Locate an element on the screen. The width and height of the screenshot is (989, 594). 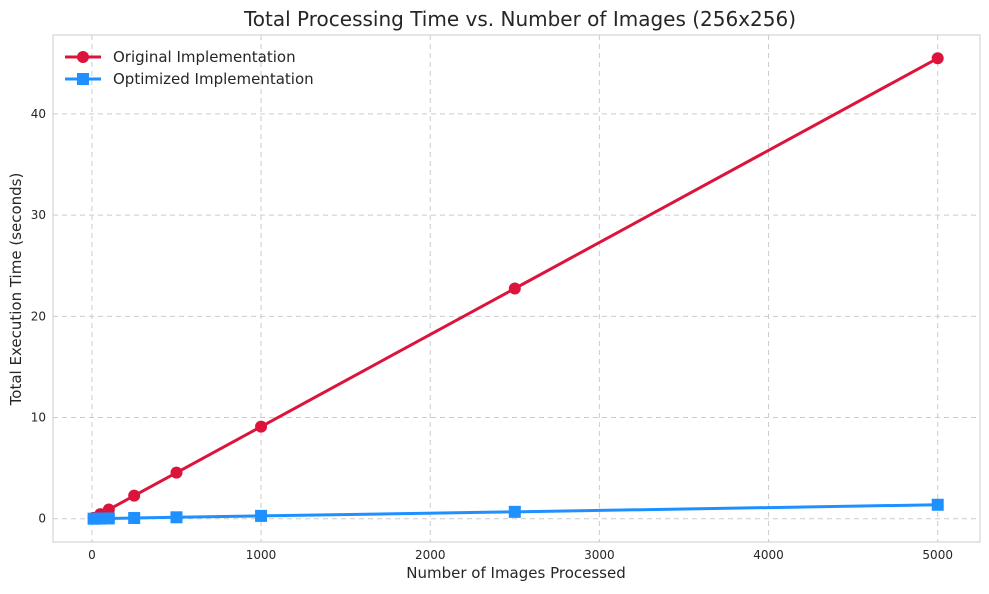
legend-label-original: Original Implementation is located at coordinates (204, 57).